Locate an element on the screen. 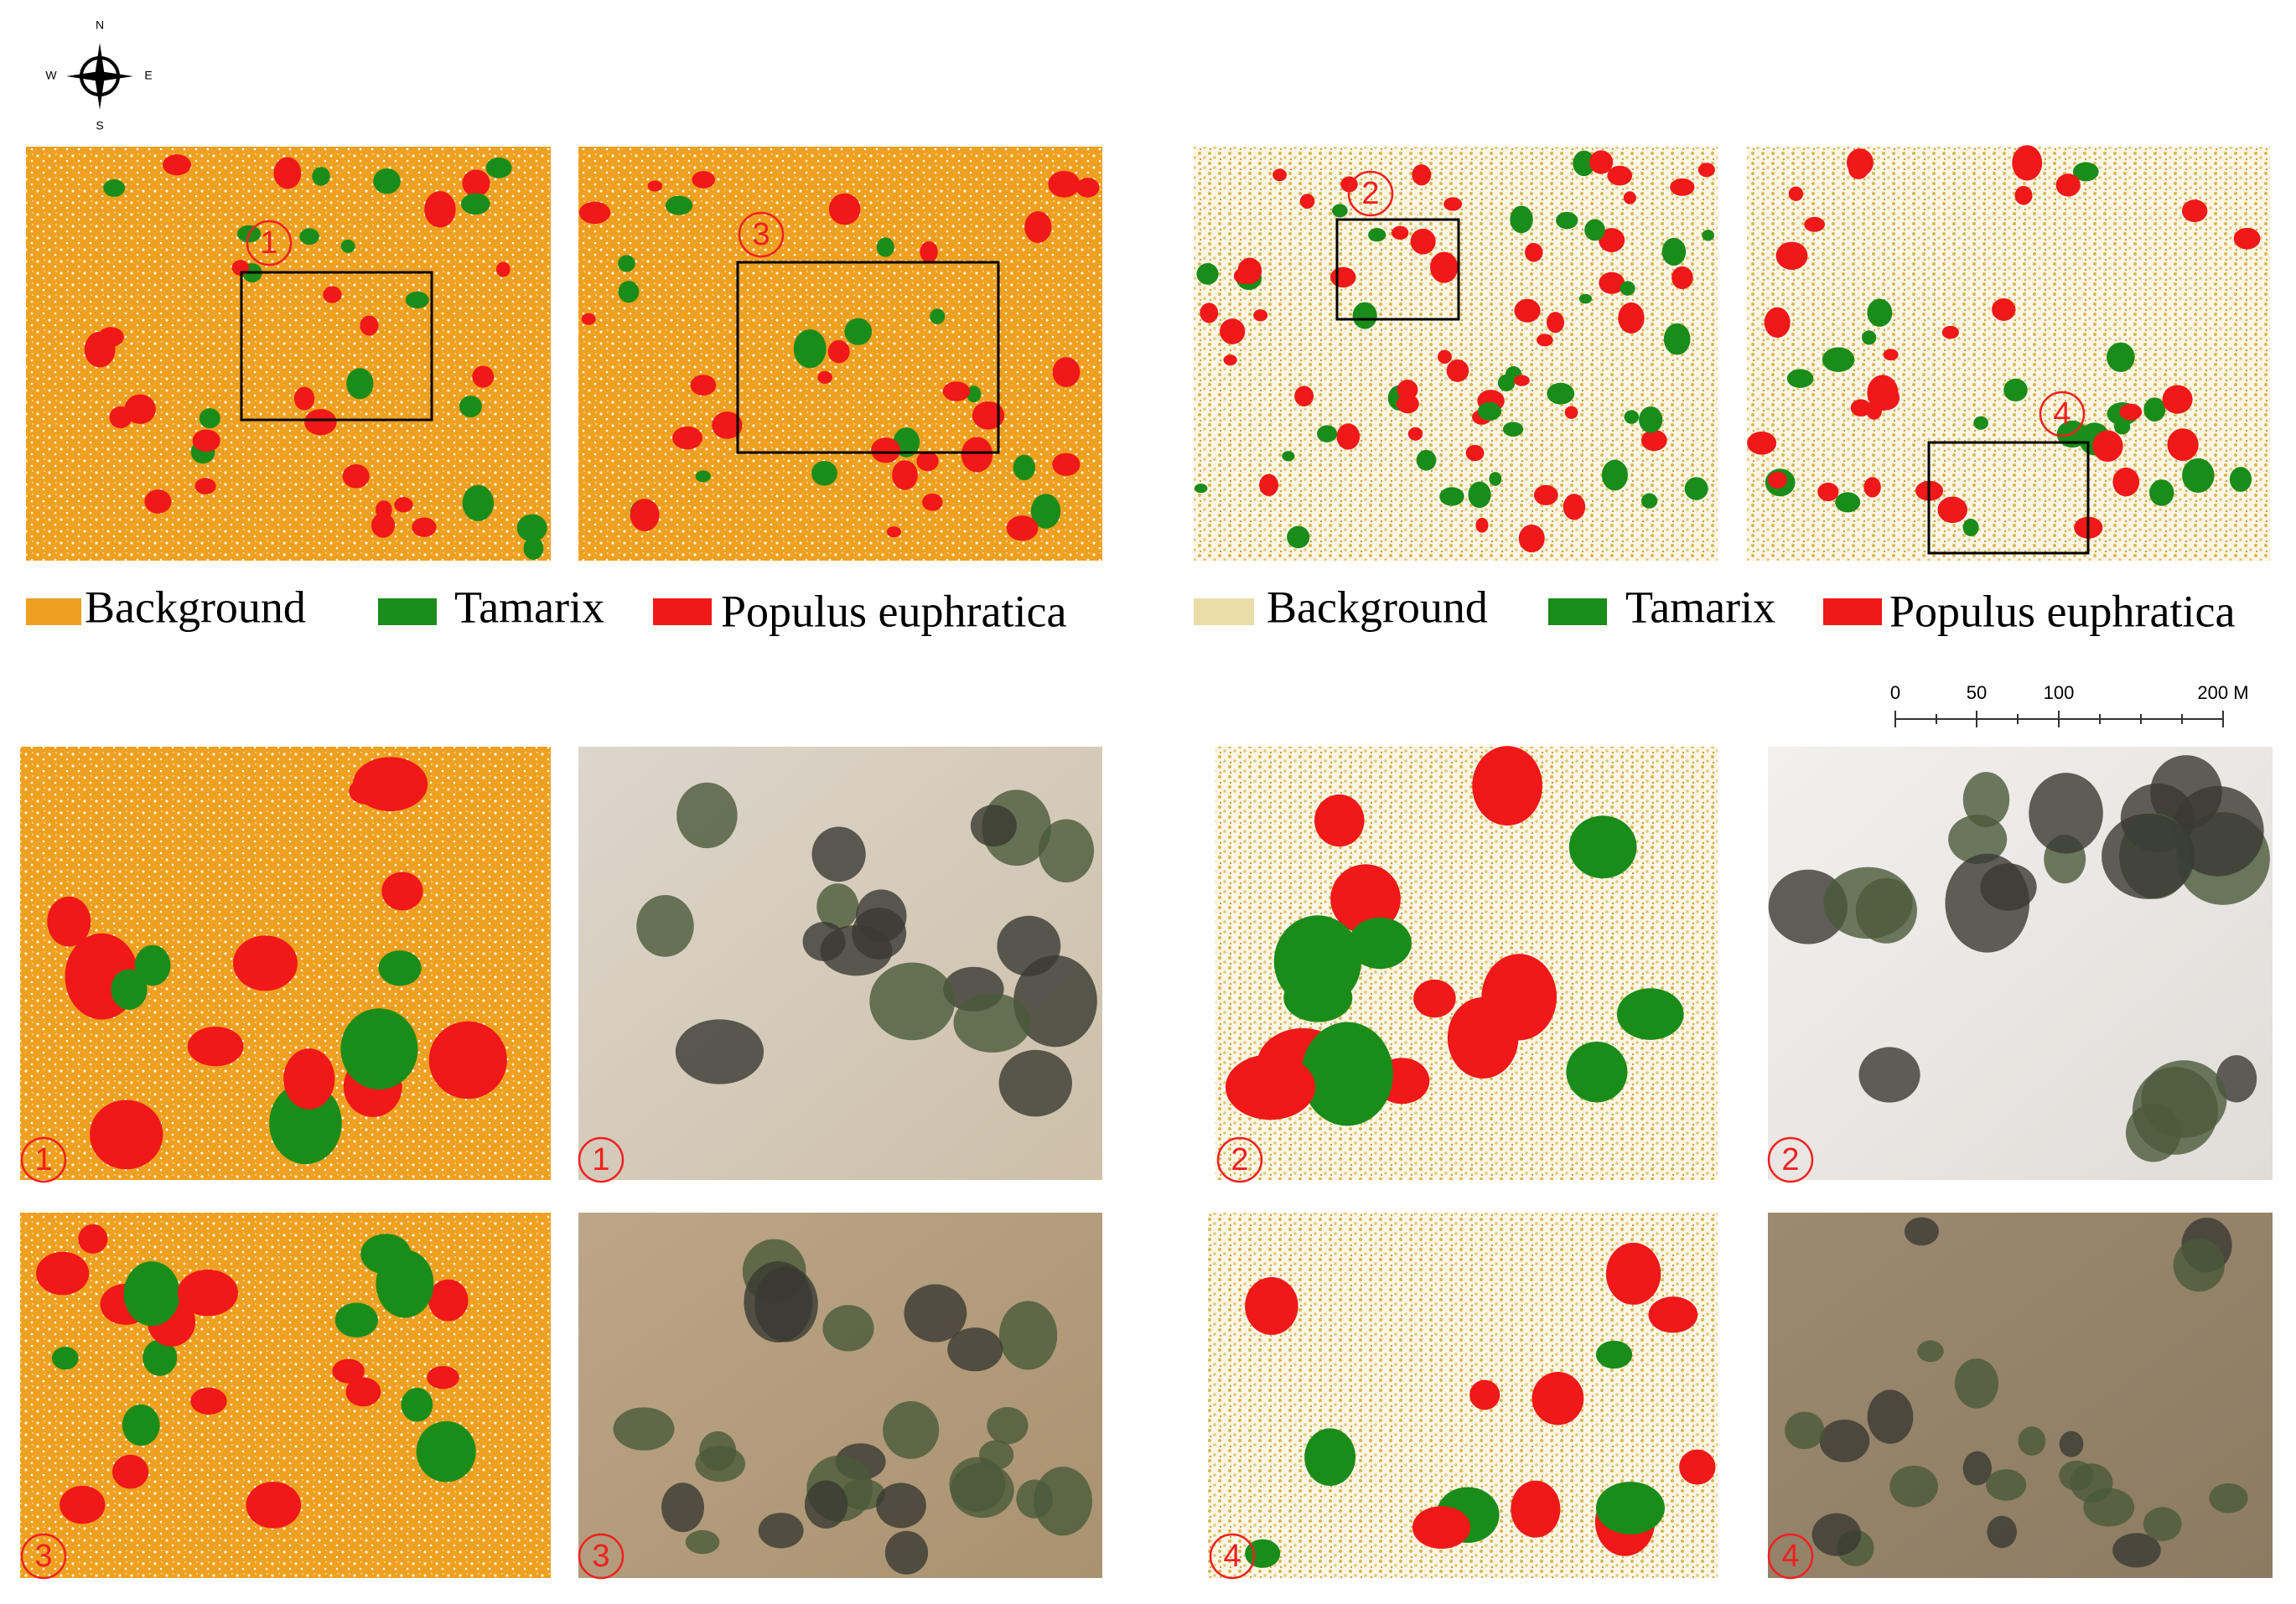 Image resolution: width=2296 pixels, height=1604 pixels. swatch is located at coordinates (53, 611).